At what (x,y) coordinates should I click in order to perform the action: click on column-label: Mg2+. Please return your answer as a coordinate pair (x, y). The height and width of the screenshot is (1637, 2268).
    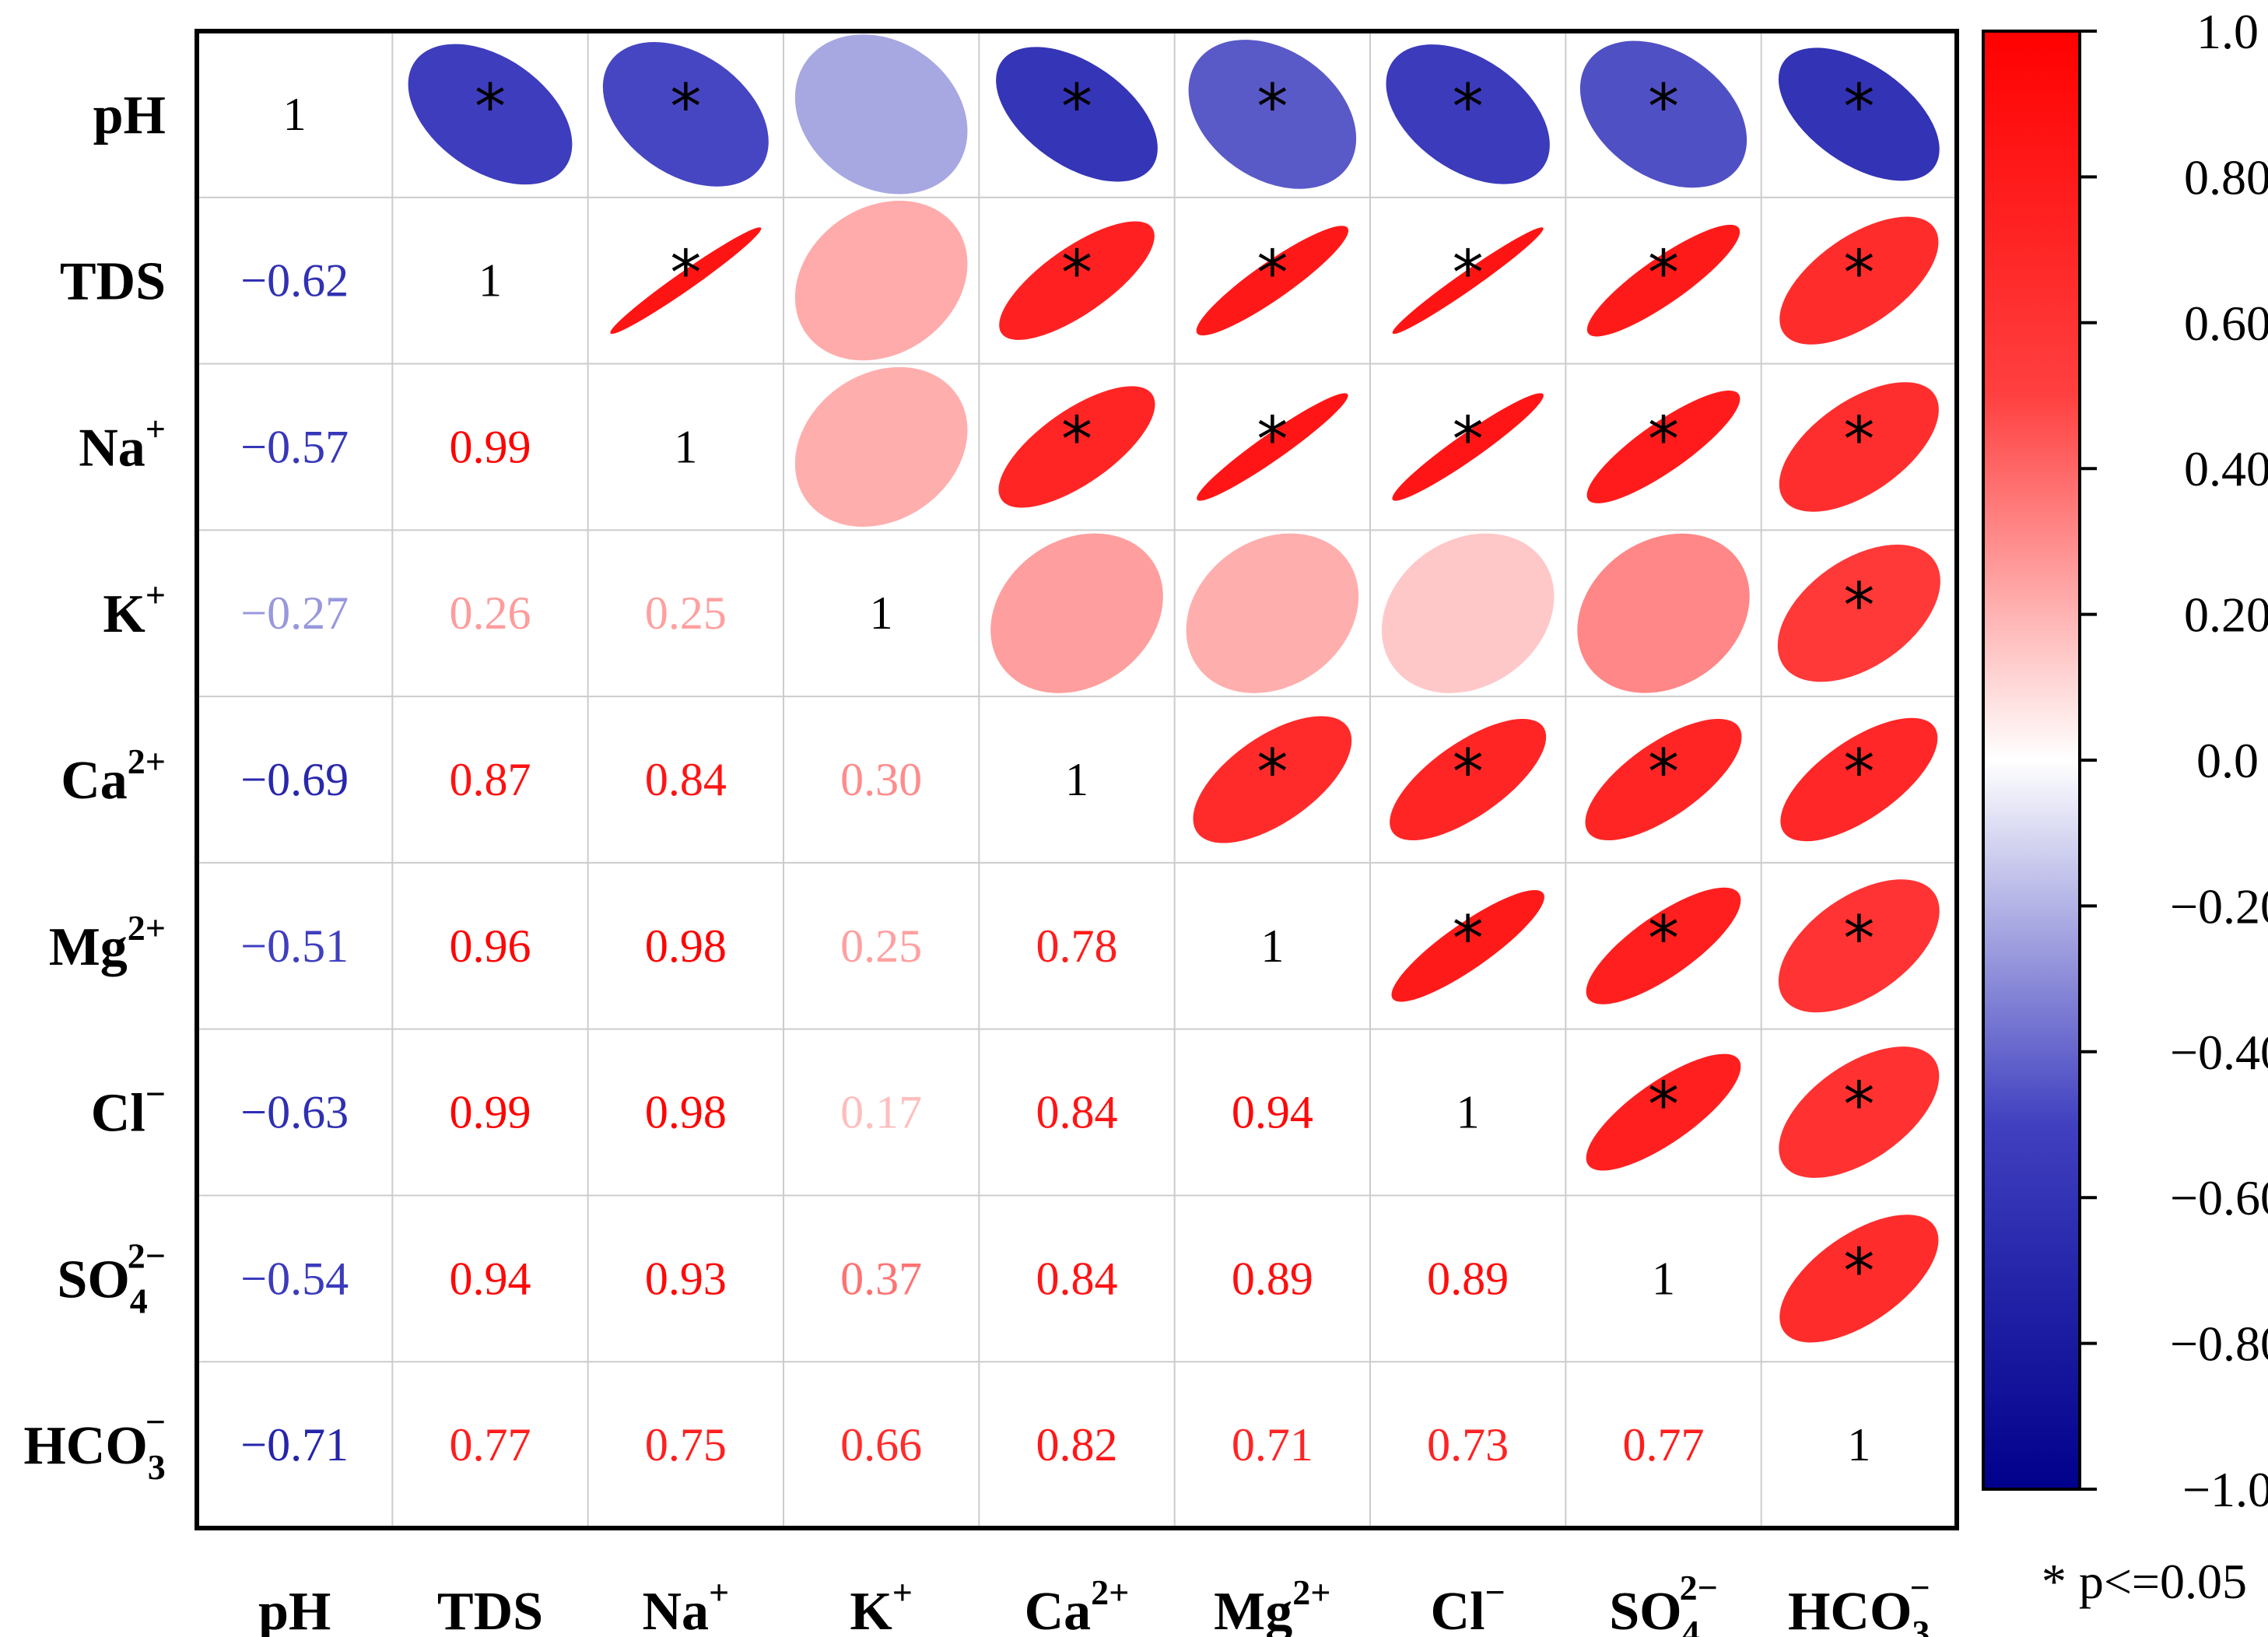
    Looking at the image, I should click on (1272, 1604).